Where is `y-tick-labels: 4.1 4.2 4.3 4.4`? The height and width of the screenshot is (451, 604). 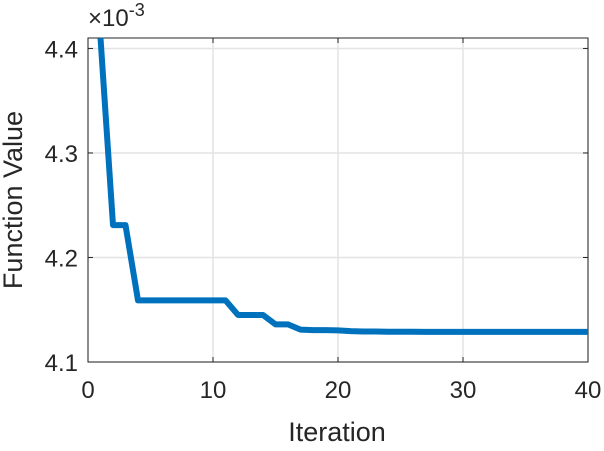
y-tick-labels: 4.1 4.2 4.3 4.4 is located at coordinates (61, 206).